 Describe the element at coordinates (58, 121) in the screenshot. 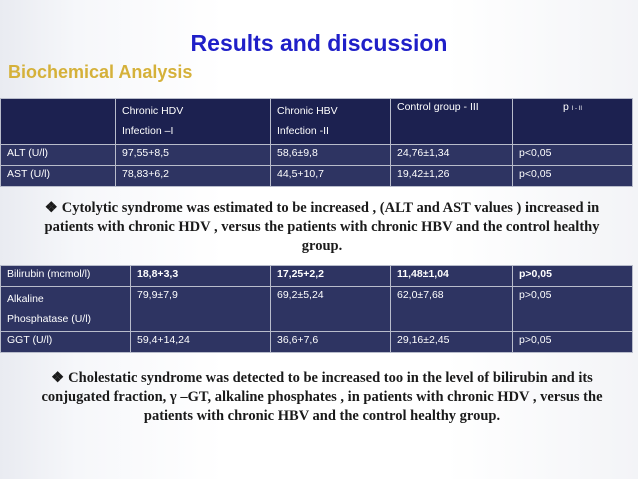

I see `header-empty-cell` at that location.